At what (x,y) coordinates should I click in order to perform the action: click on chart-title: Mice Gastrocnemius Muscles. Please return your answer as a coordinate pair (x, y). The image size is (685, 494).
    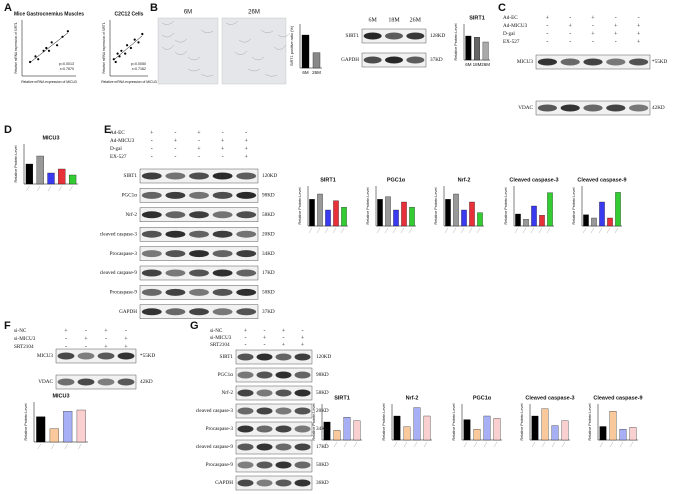
    Looking at the image, I should click on (49, 14).